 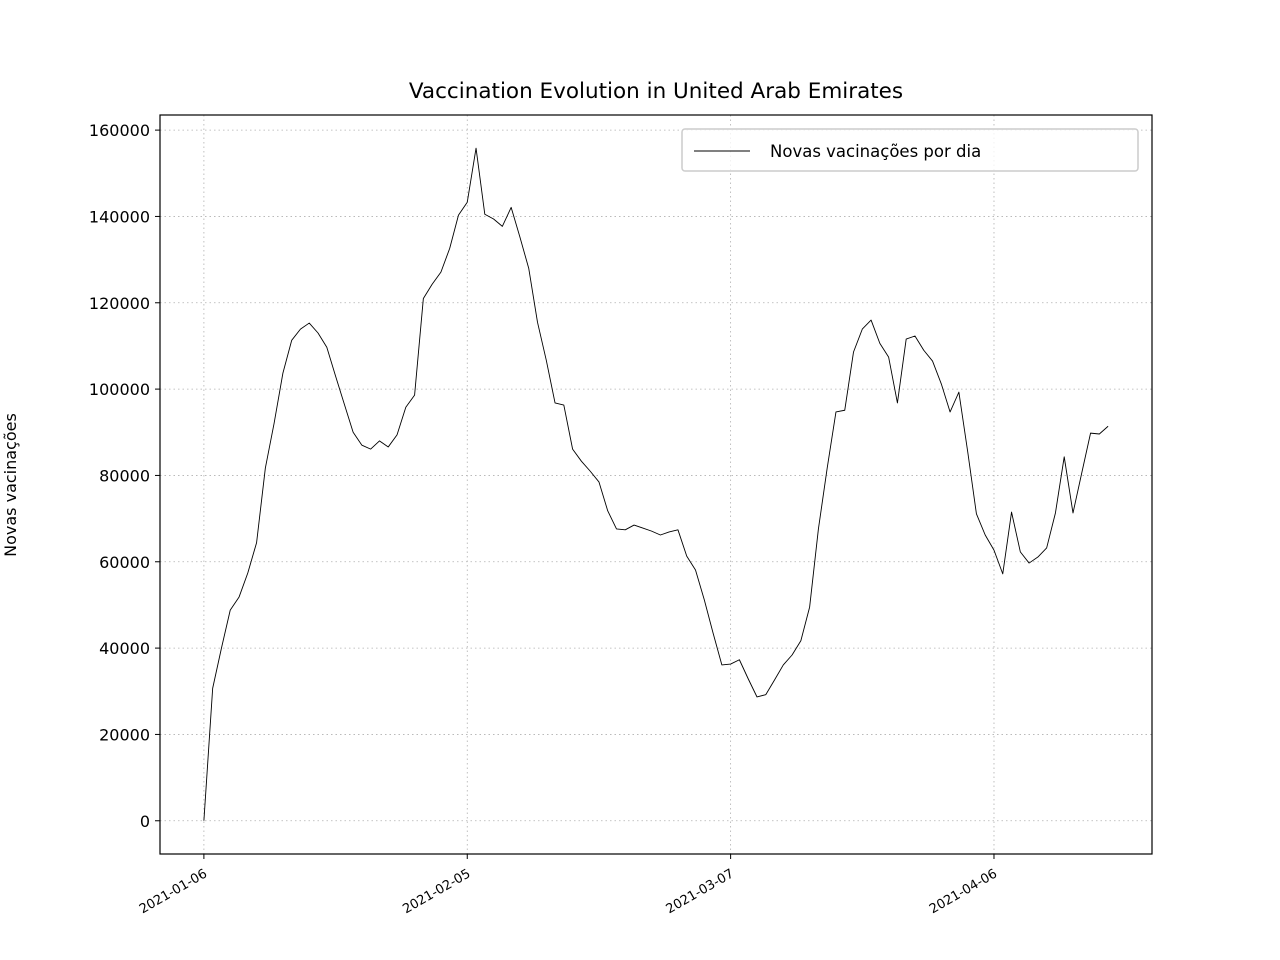 I want to click on legend-box, so click(x=910, y=150).